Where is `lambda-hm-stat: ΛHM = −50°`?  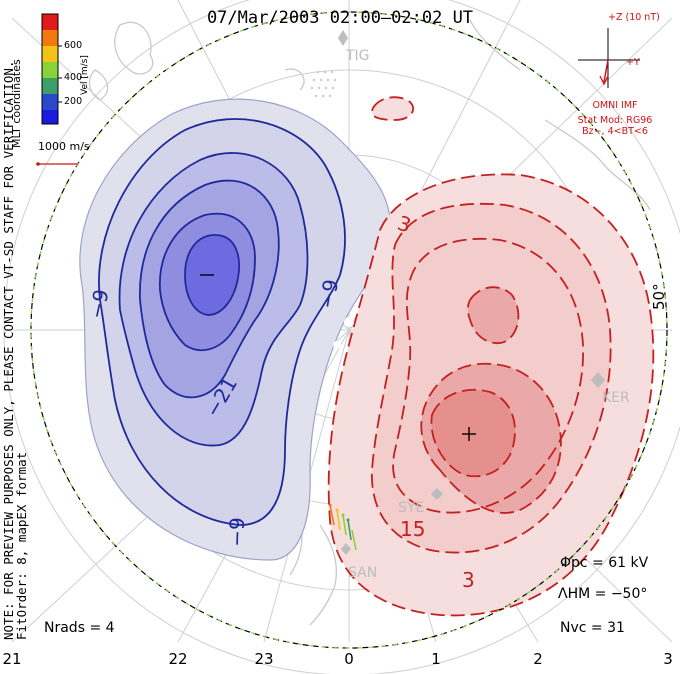
lambda-hm-stat: ΛHM = −50° is located at coordinates (603, 594).